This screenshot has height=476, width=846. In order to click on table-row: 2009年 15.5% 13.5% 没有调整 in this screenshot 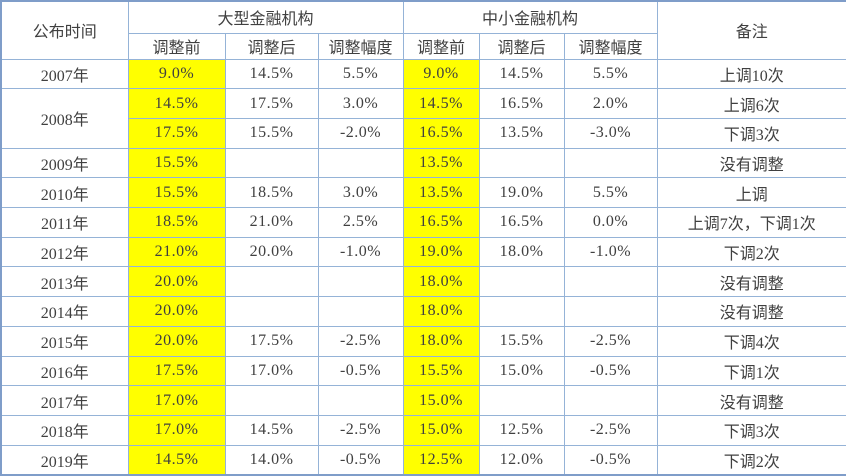, I will do `click(423, 163)`.